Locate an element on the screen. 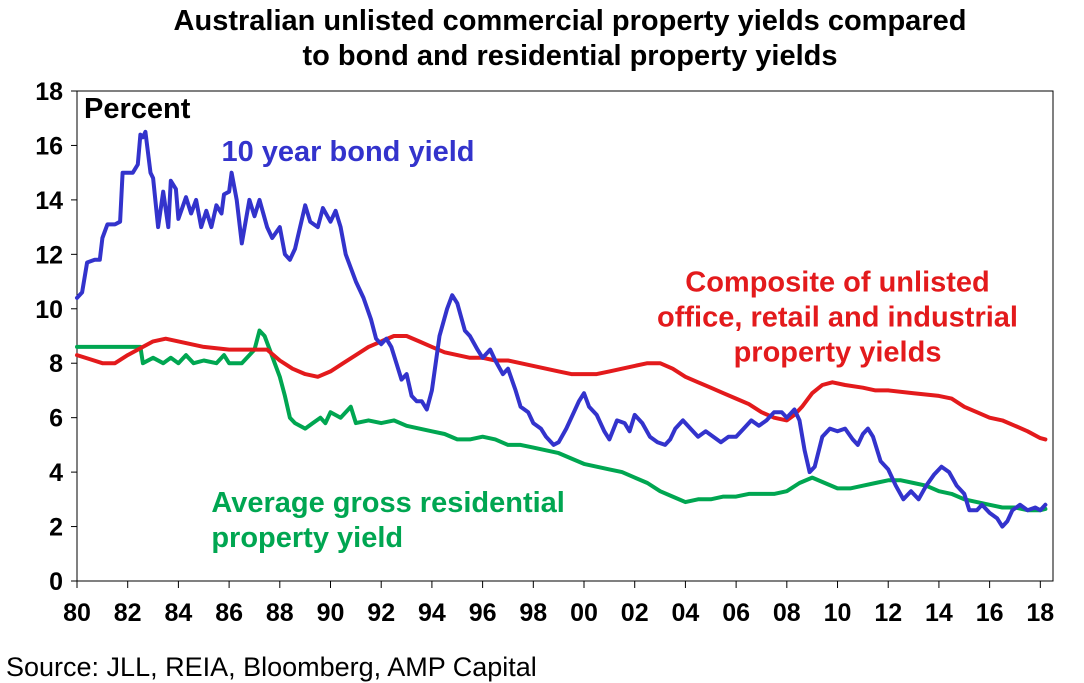 The width and height of the screenshot is (1084, 683). x-tick-label: 96 is located at coordinates (483, 613).